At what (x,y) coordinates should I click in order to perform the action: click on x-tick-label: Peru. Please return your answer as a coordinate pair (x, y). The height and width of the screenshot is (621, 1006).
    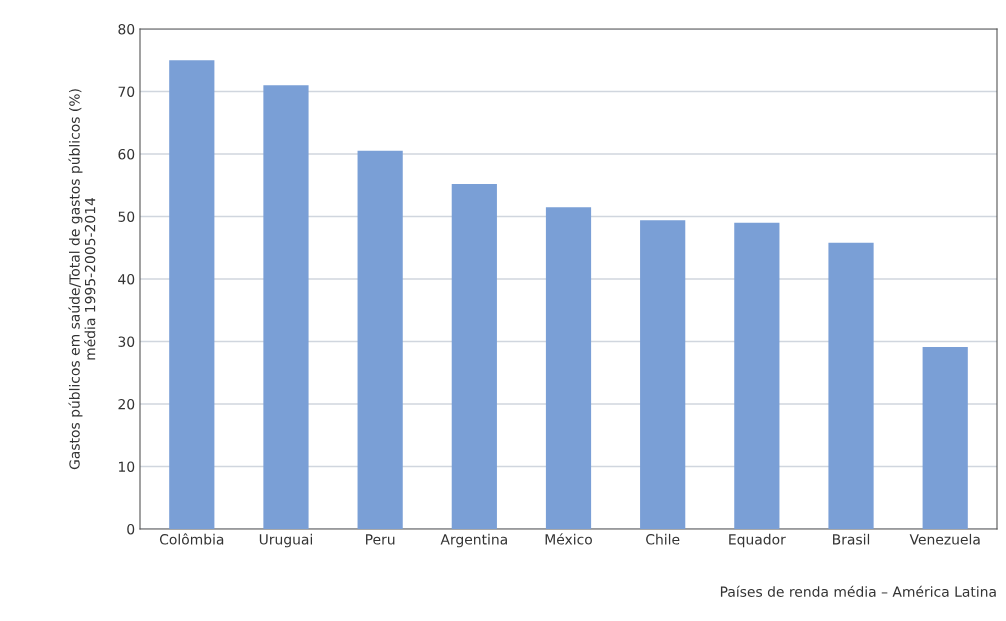
    Looking at the image, I should click on (380, 539).